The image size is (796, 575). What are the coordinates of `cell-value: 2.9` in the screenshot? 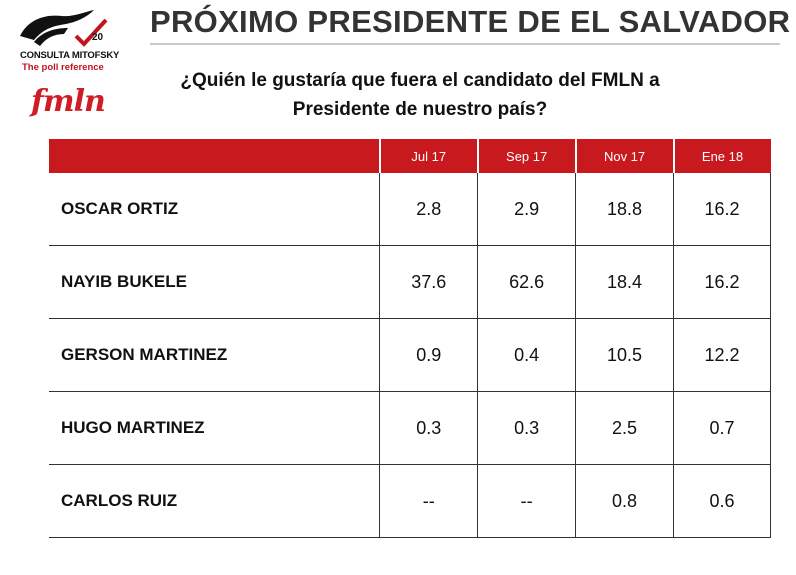 It's located at (526, 209).